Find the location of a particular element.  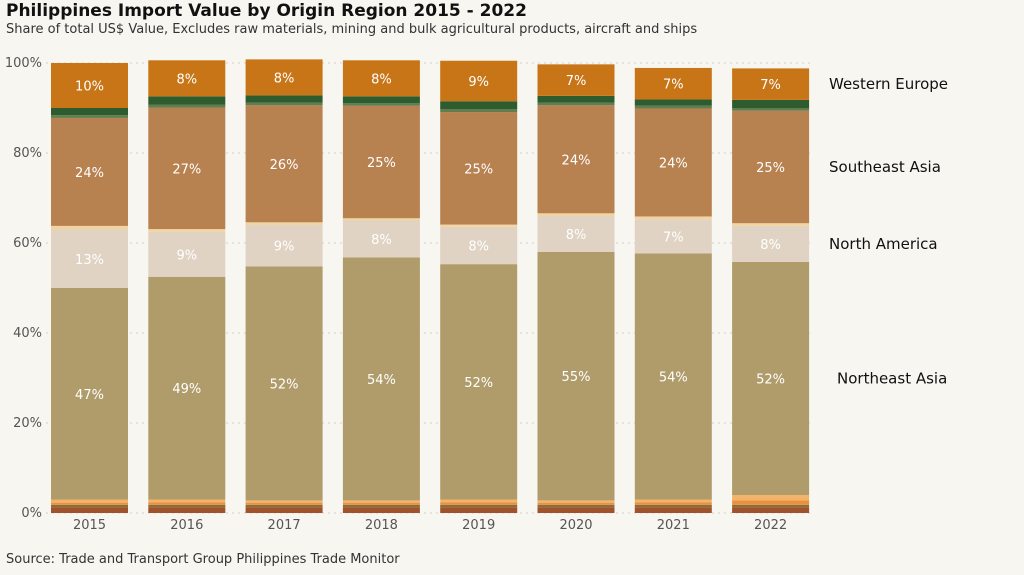

data-label: 13% is located at coordinates (89, 260).